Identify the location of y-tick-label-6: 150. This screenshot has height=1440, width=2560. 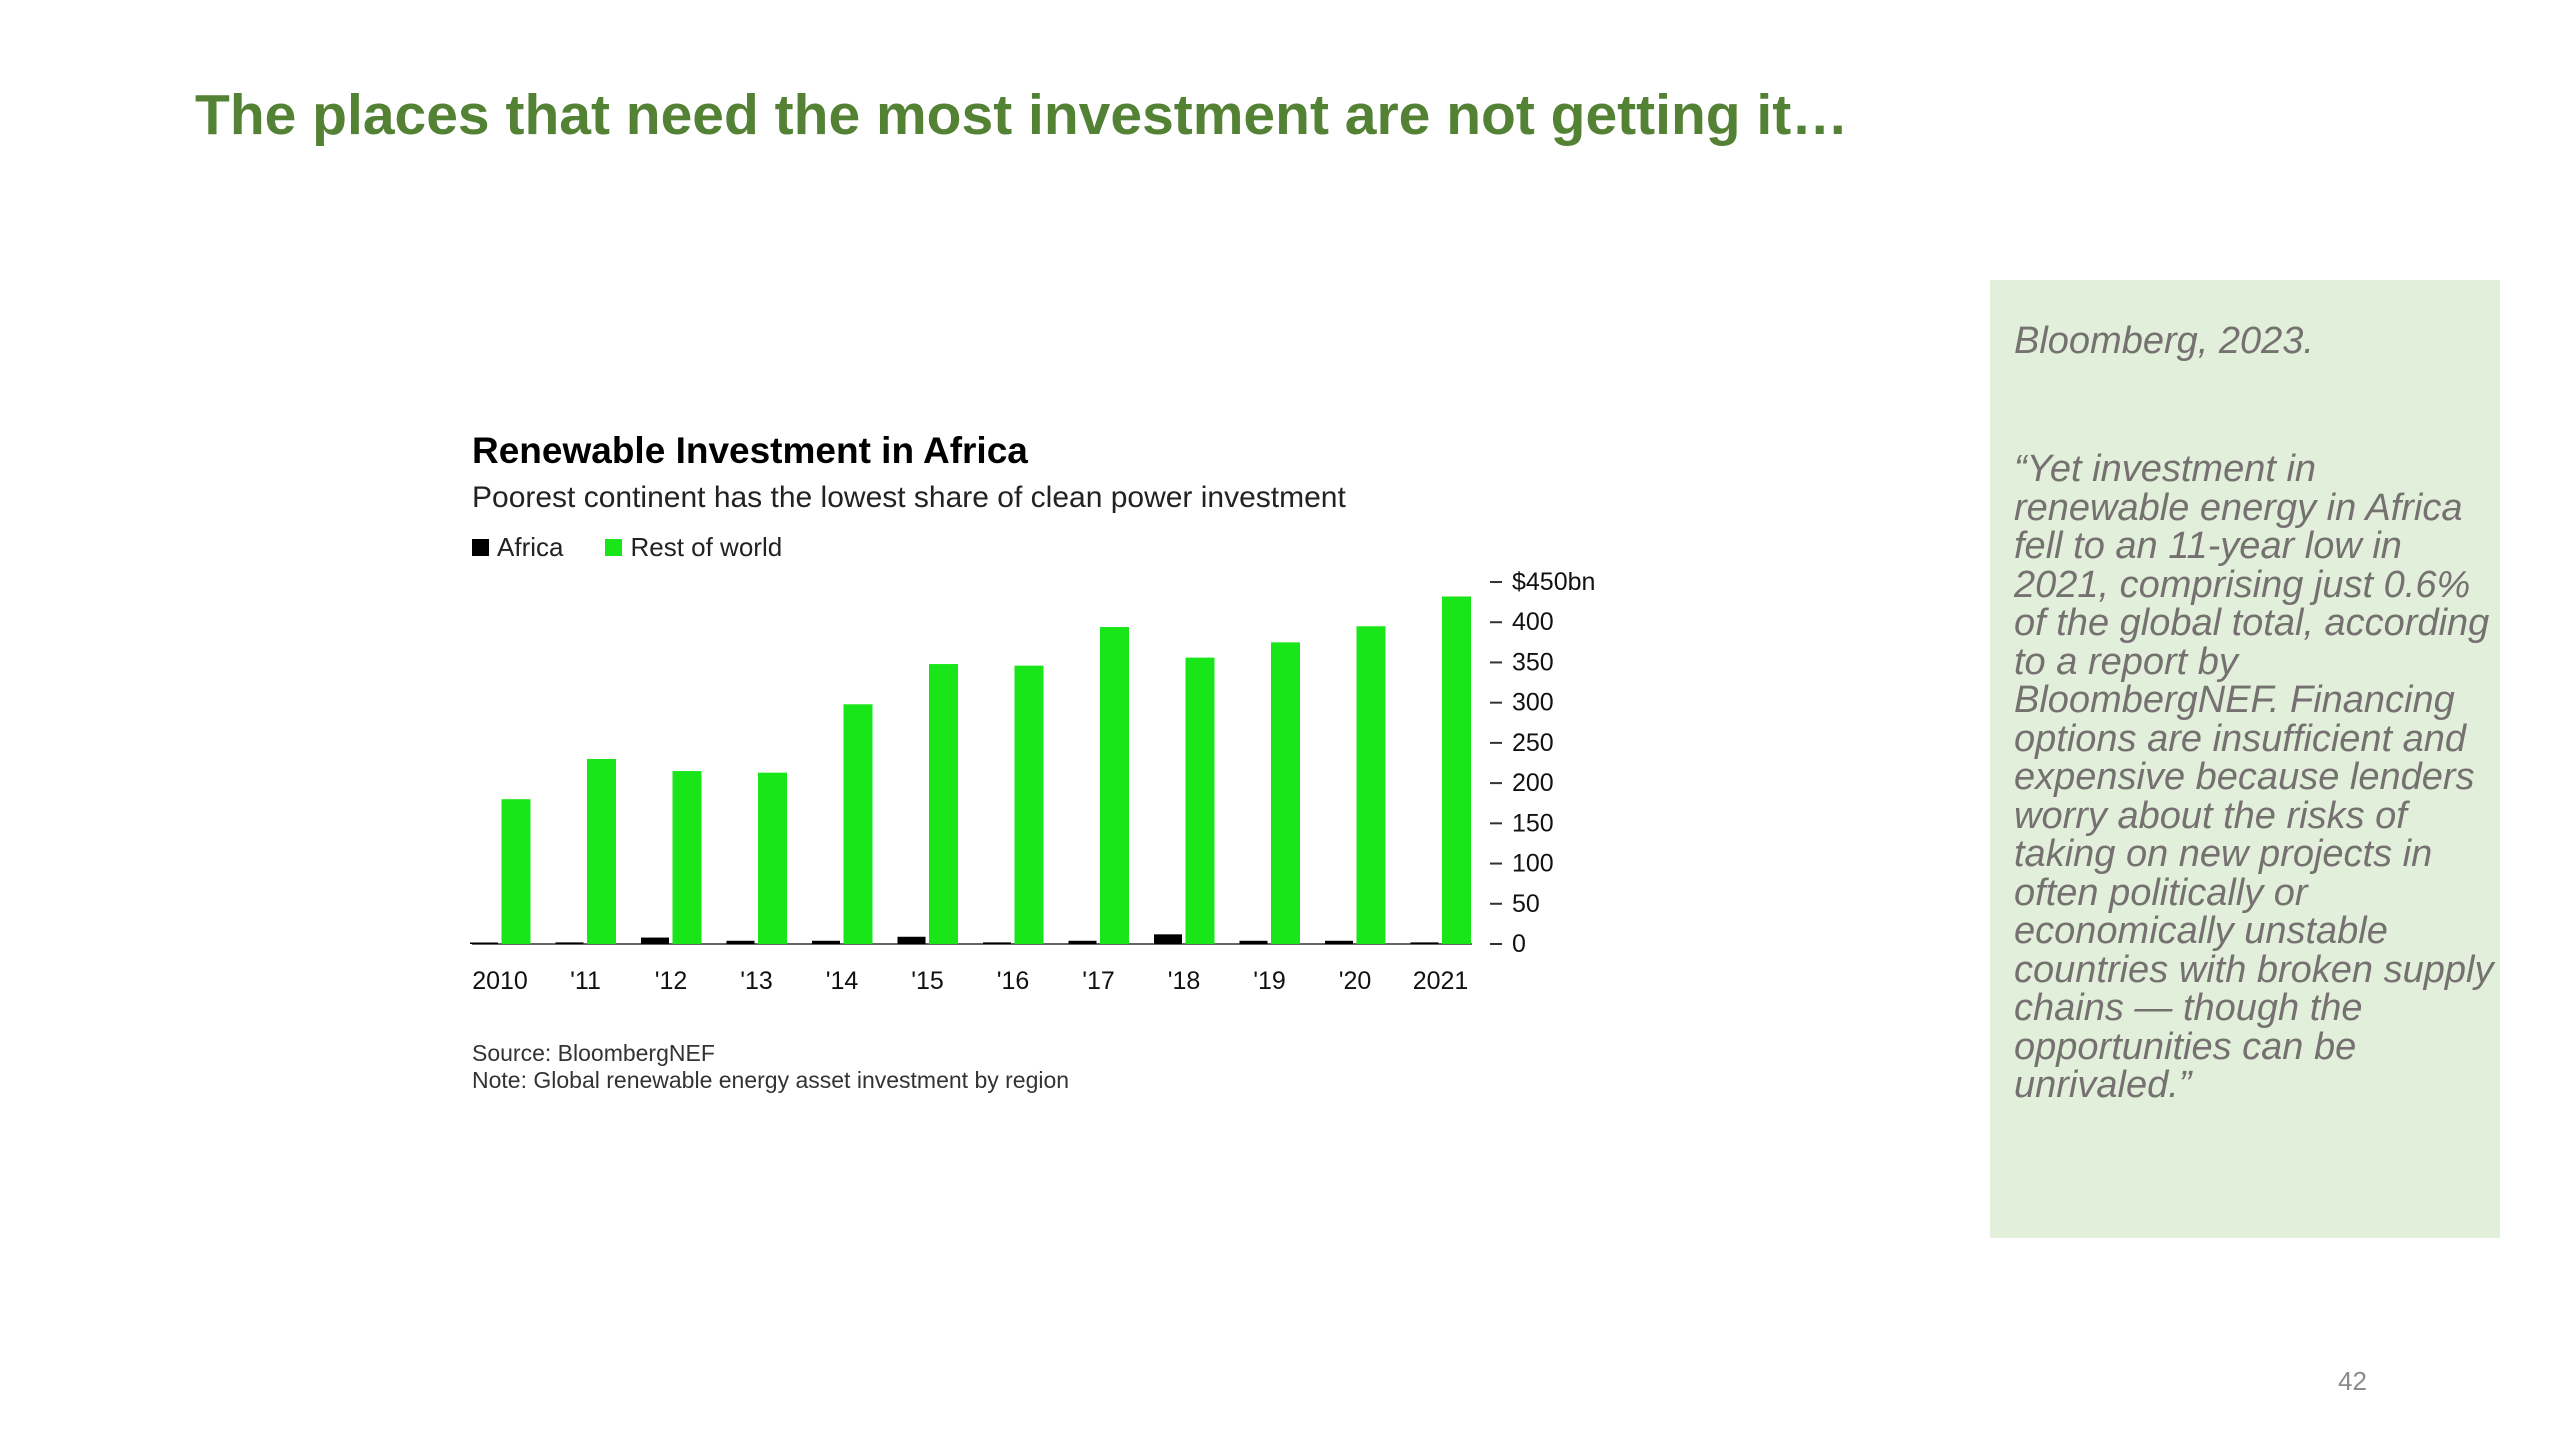
(1533, 823).